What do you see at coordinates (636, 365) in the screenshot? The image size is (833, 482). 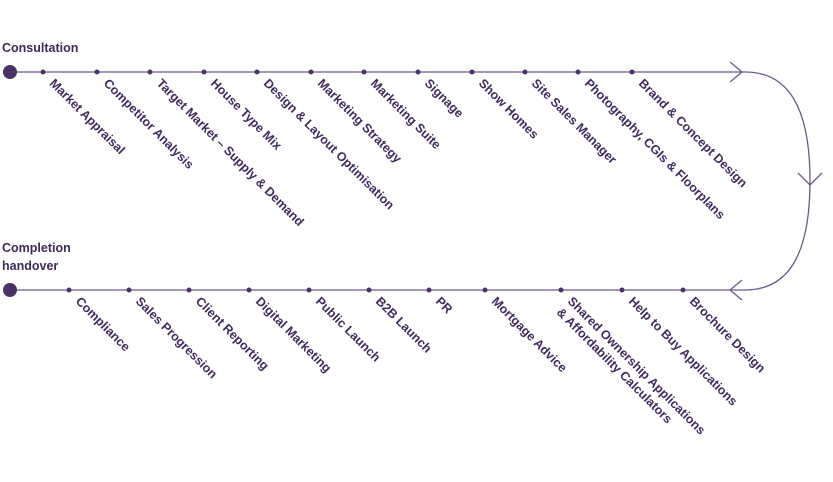 I see `step-label: Shared Ownership Applications` at bounding box center [636, 365].